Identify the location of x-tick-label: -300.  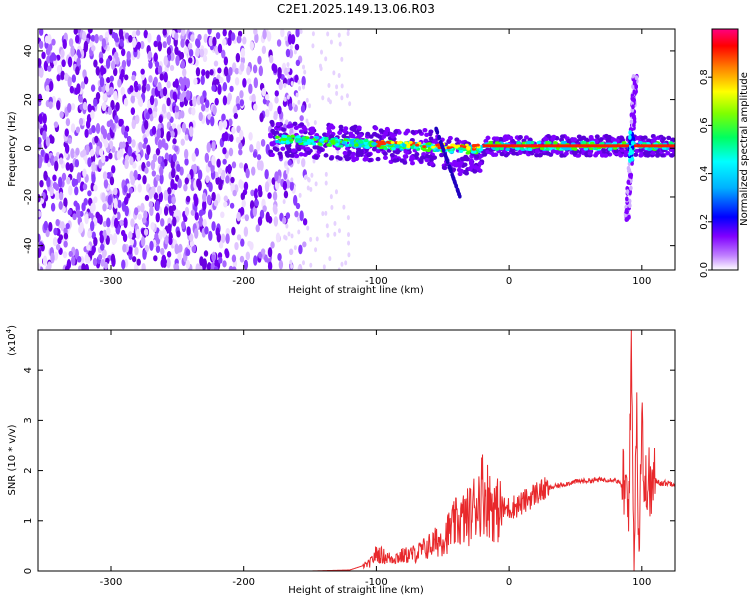
(111, 281).